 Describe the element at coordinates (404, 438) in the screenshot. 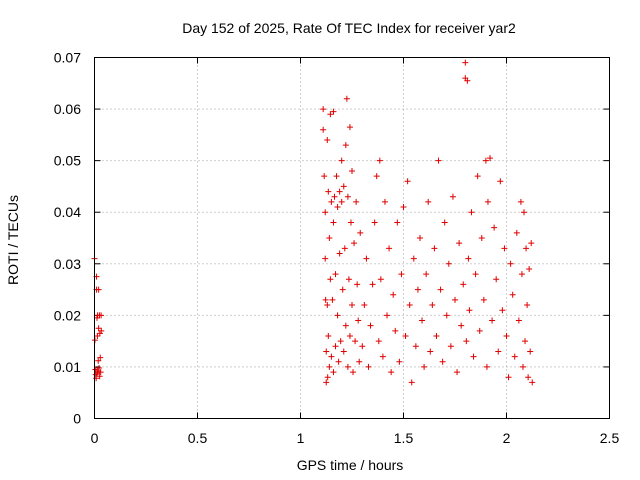

I see `x-tick-label: 1.5` at that location.